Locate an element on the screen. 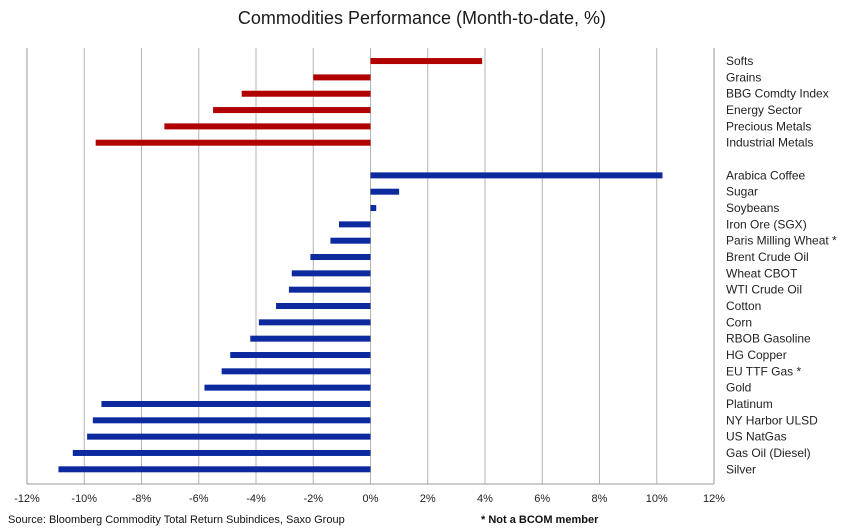 The height and width of the screenshot is (529, 845). x-tick-label: 0% is located at coordinates (371, 499).